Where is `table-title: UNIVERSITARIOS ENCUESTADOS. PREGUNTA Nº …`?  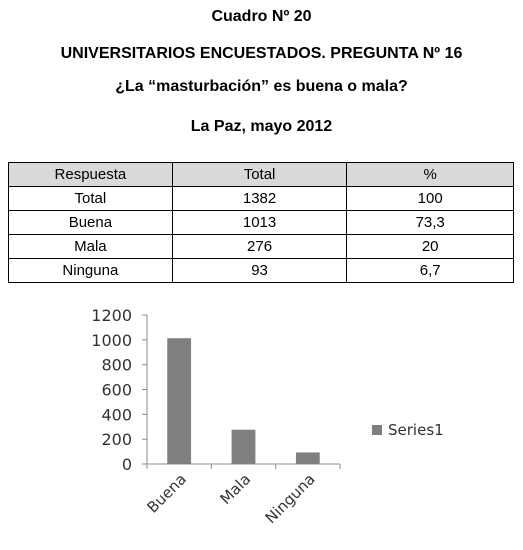
table-title: UNIVERSITARIOS ENCUESTADOS. PREGUNTA Nº … is located at coordinates (261, 53).